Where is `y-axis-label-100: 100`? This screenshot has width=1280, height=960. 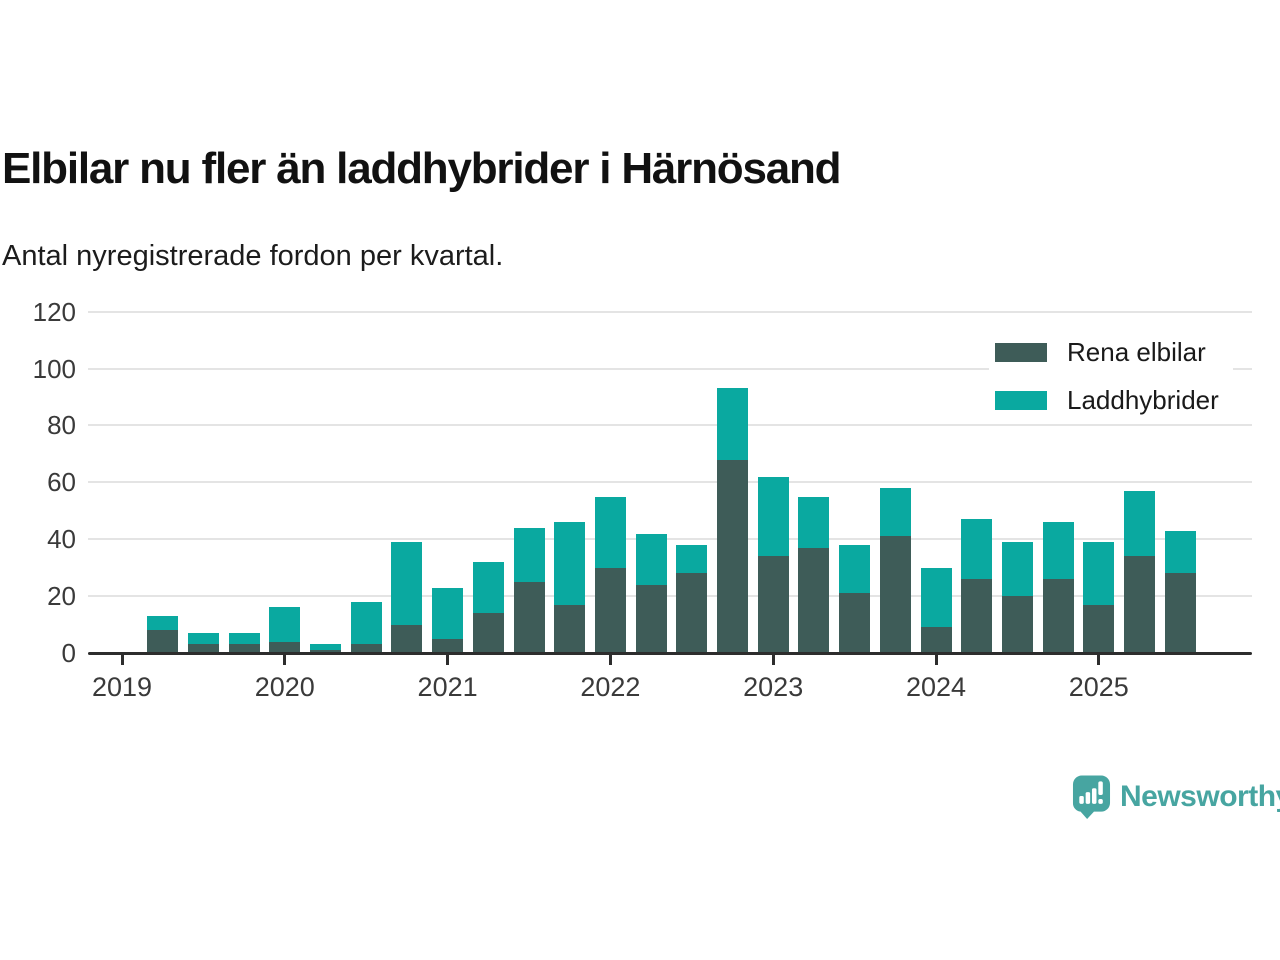
y-axis-label-100: 100 is located at coordinates (54, 368).